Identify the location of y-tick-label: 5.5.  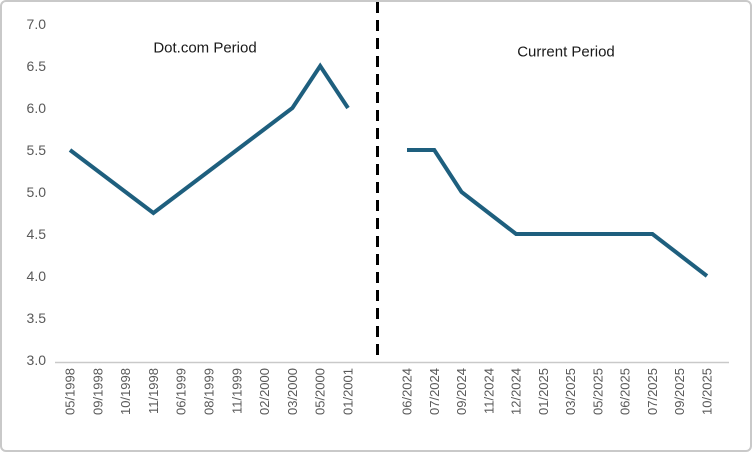
(37, 150).